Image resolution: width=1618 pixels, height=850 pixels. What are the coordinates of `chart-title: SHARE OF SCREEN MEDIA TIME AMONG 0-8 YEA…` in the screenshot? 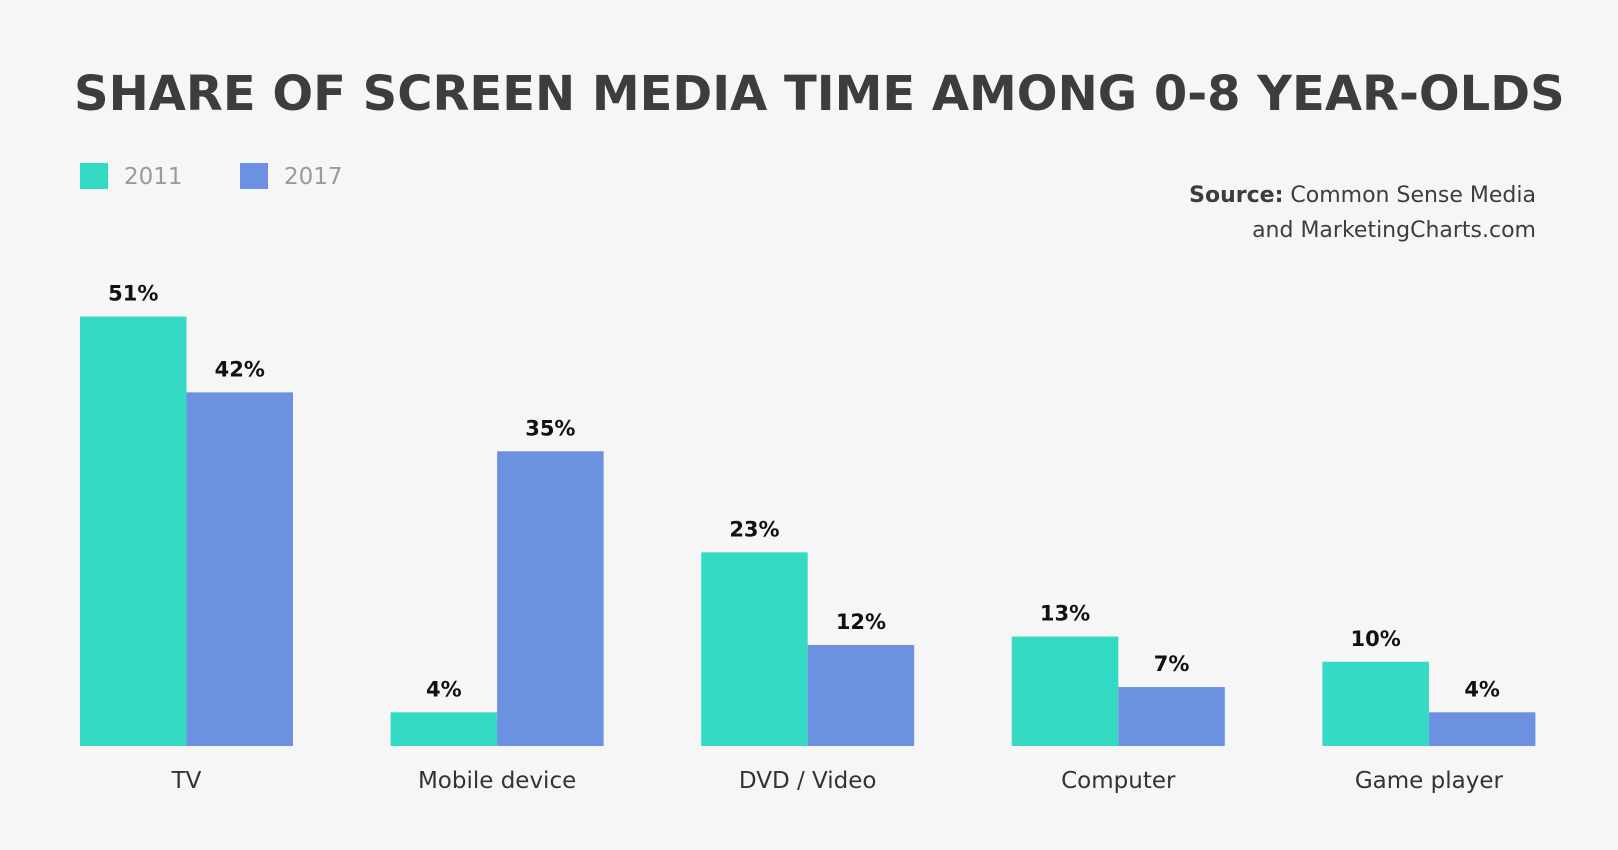 It's located at (819, 94).